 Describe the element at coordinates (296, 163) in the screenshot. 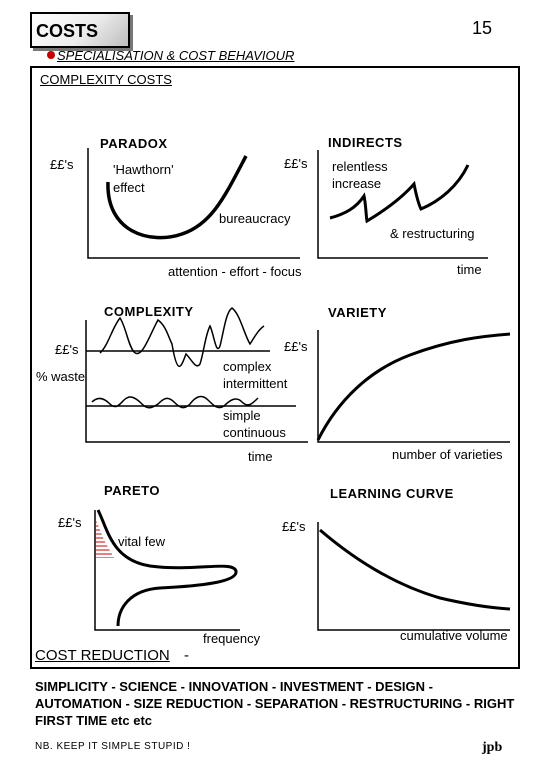

I see `indirects-y-label: ££'s` at that location.